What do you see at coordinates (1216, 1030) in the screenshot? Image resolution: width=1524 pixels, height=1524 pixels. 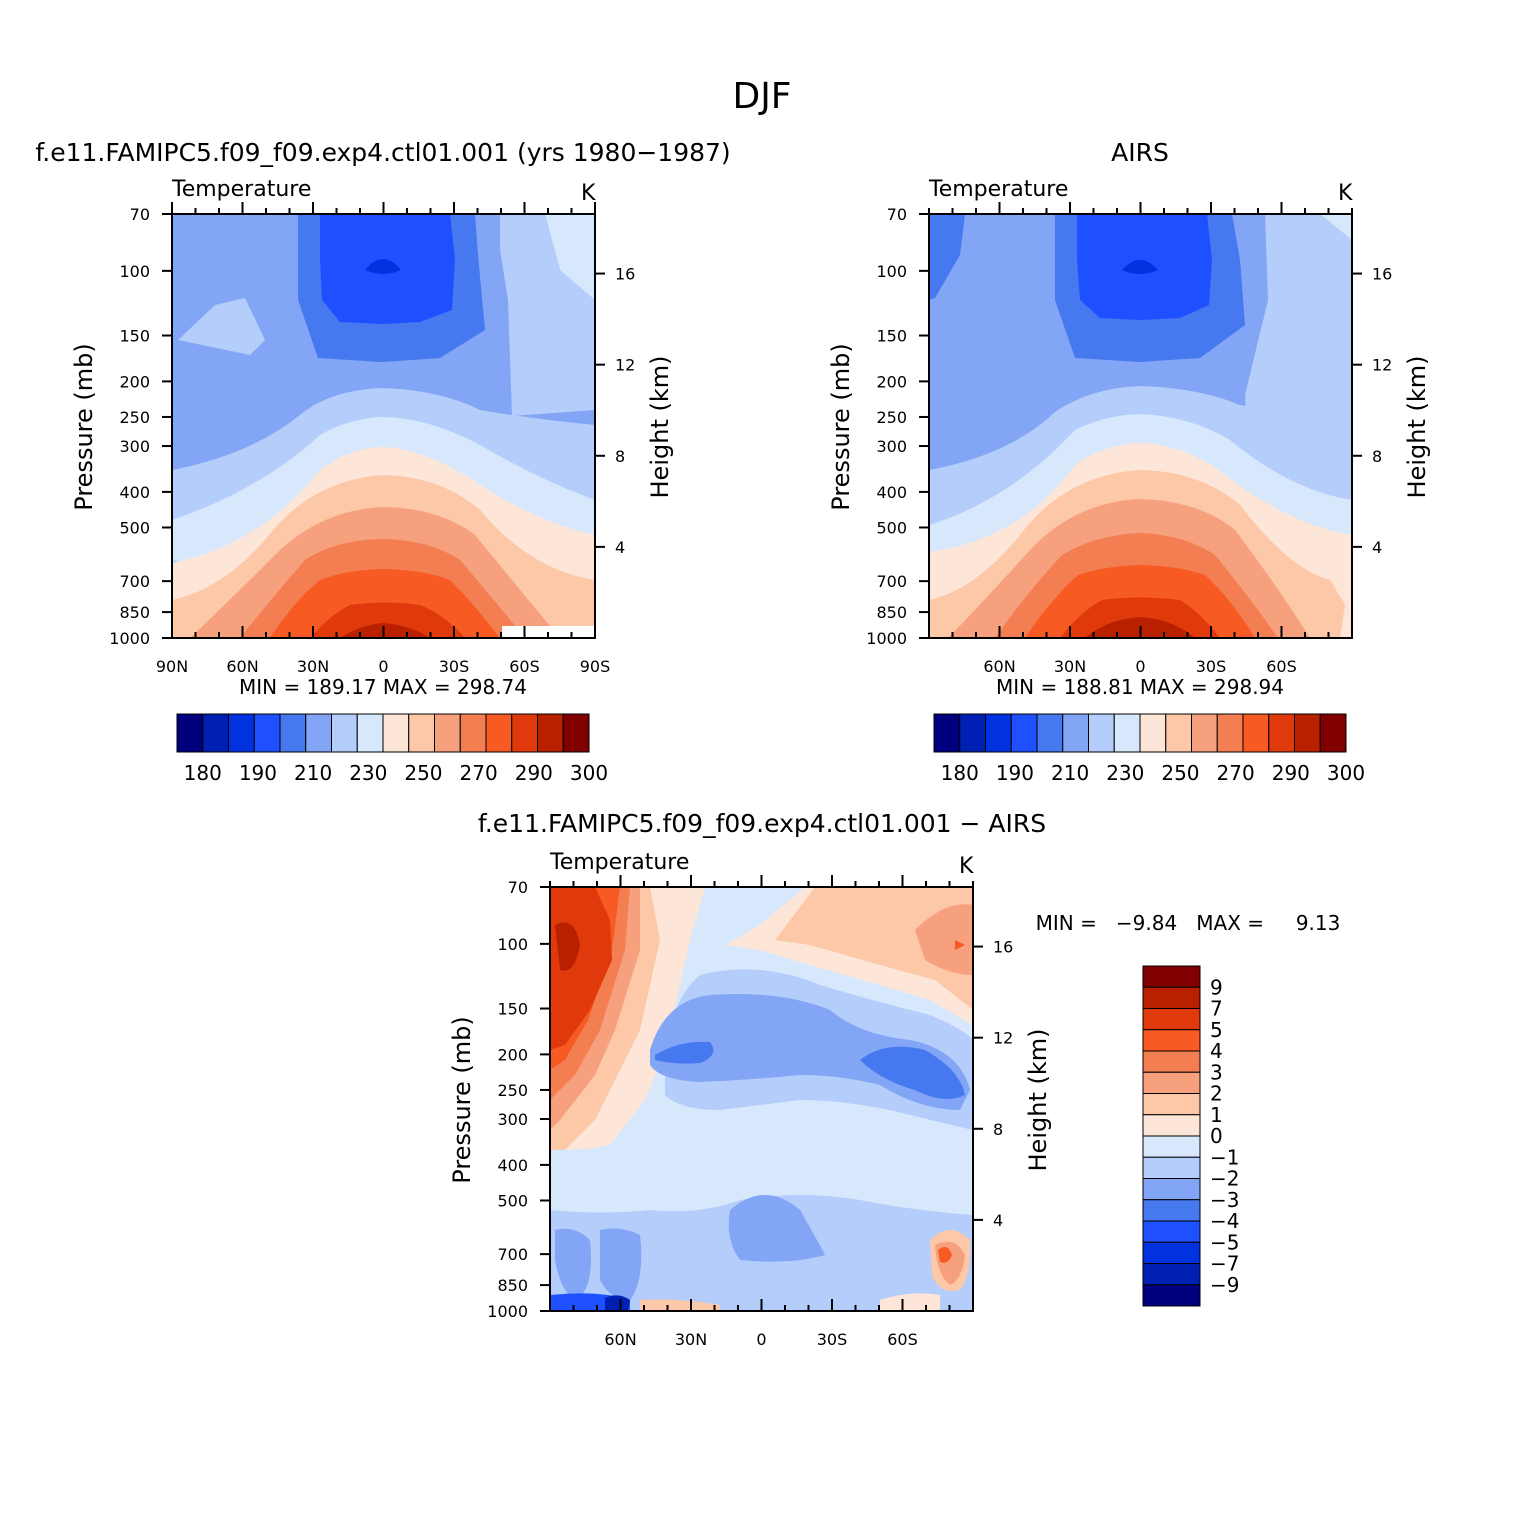 I see `colorbar-label: 5` at bounding box center [1216, 1030].